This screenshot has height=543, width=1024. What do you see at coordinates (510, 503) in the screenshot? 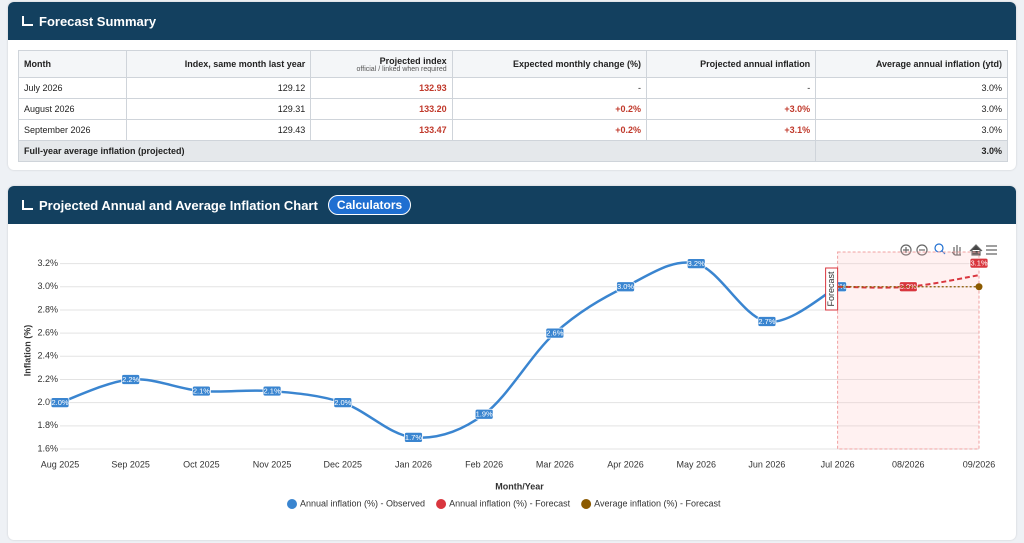
I see `legend-label: Annual inflation (%) - Forecast` at bounding box center [510, 503].